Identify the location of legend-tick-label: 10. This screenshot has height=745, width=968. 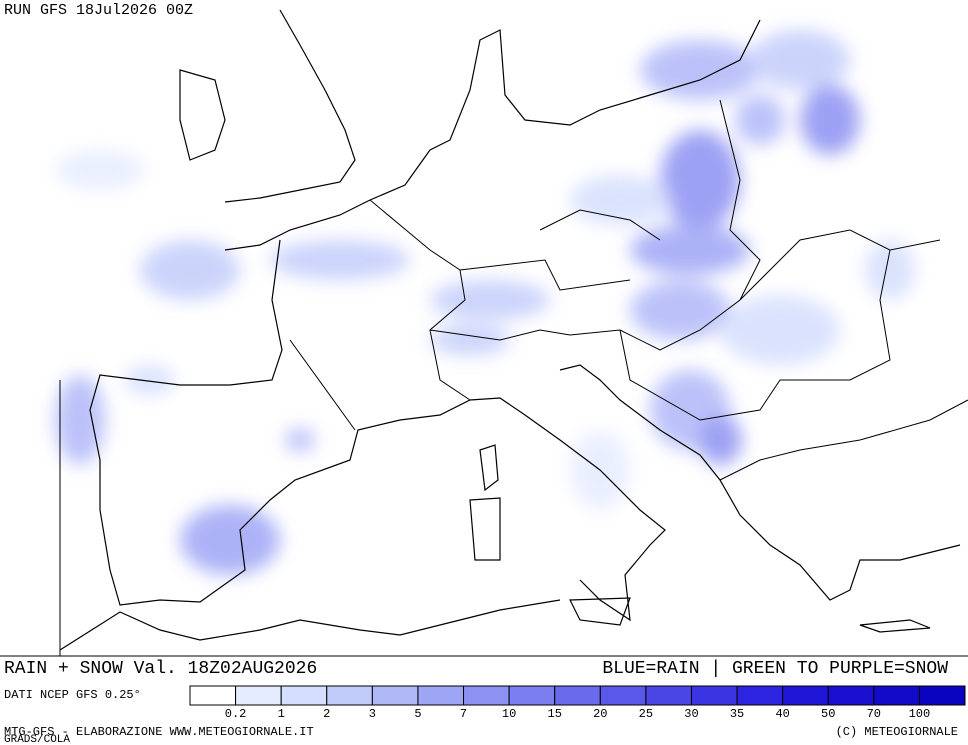
(509, 714).